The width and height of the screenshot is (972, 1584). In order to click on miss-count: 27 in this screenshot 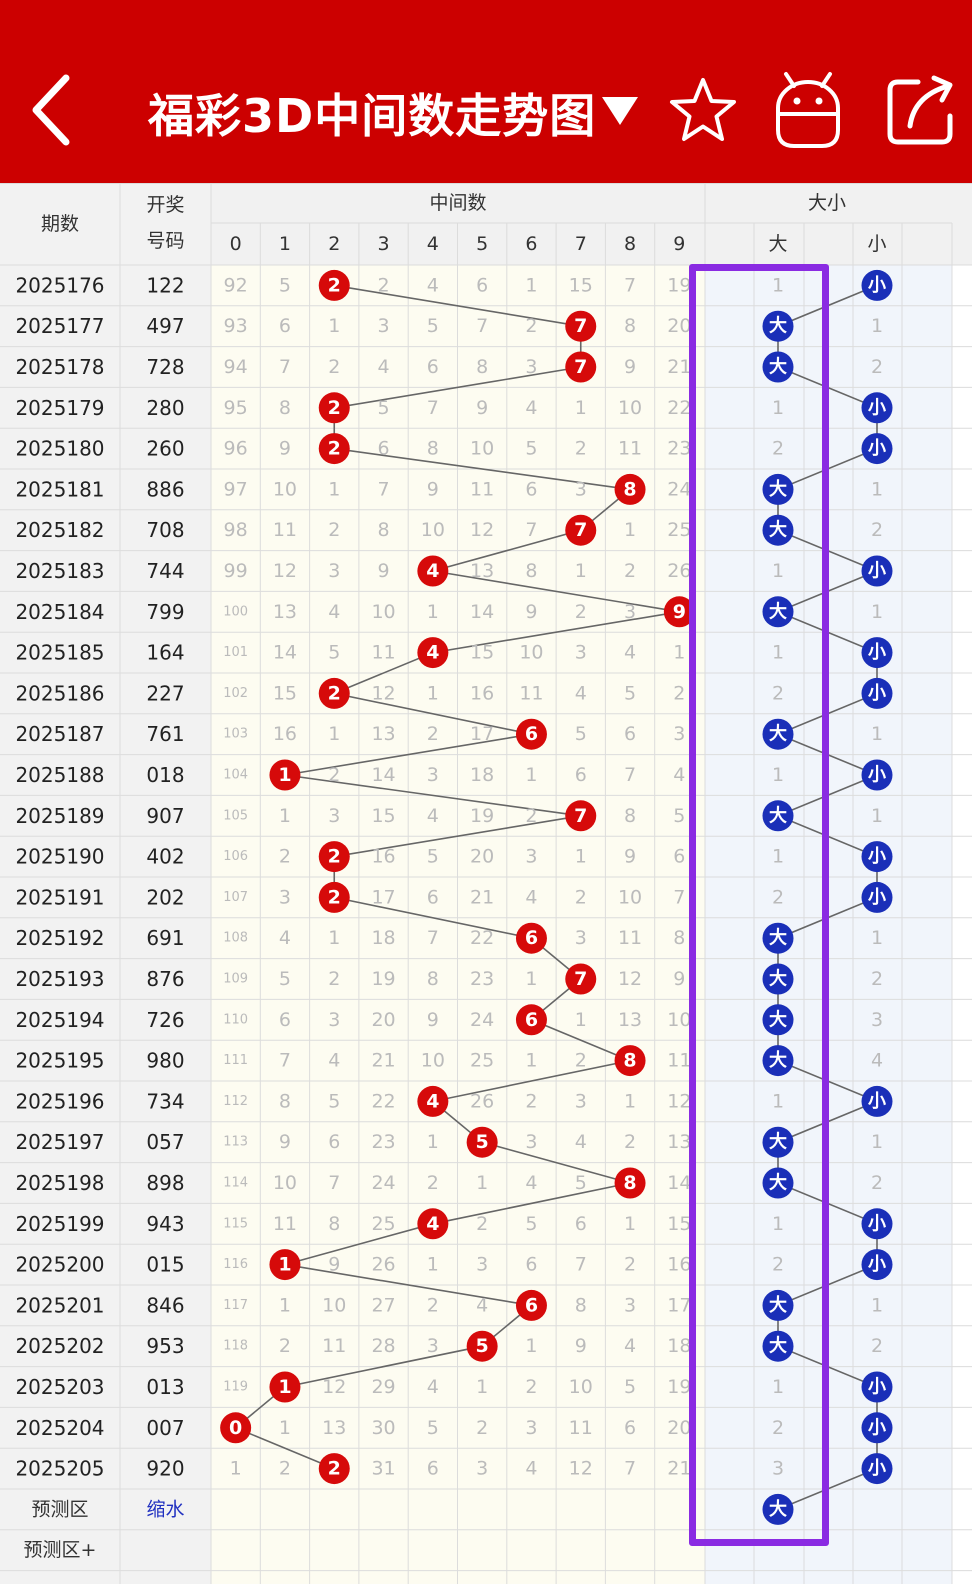, I will do `click(383, 1305)`.